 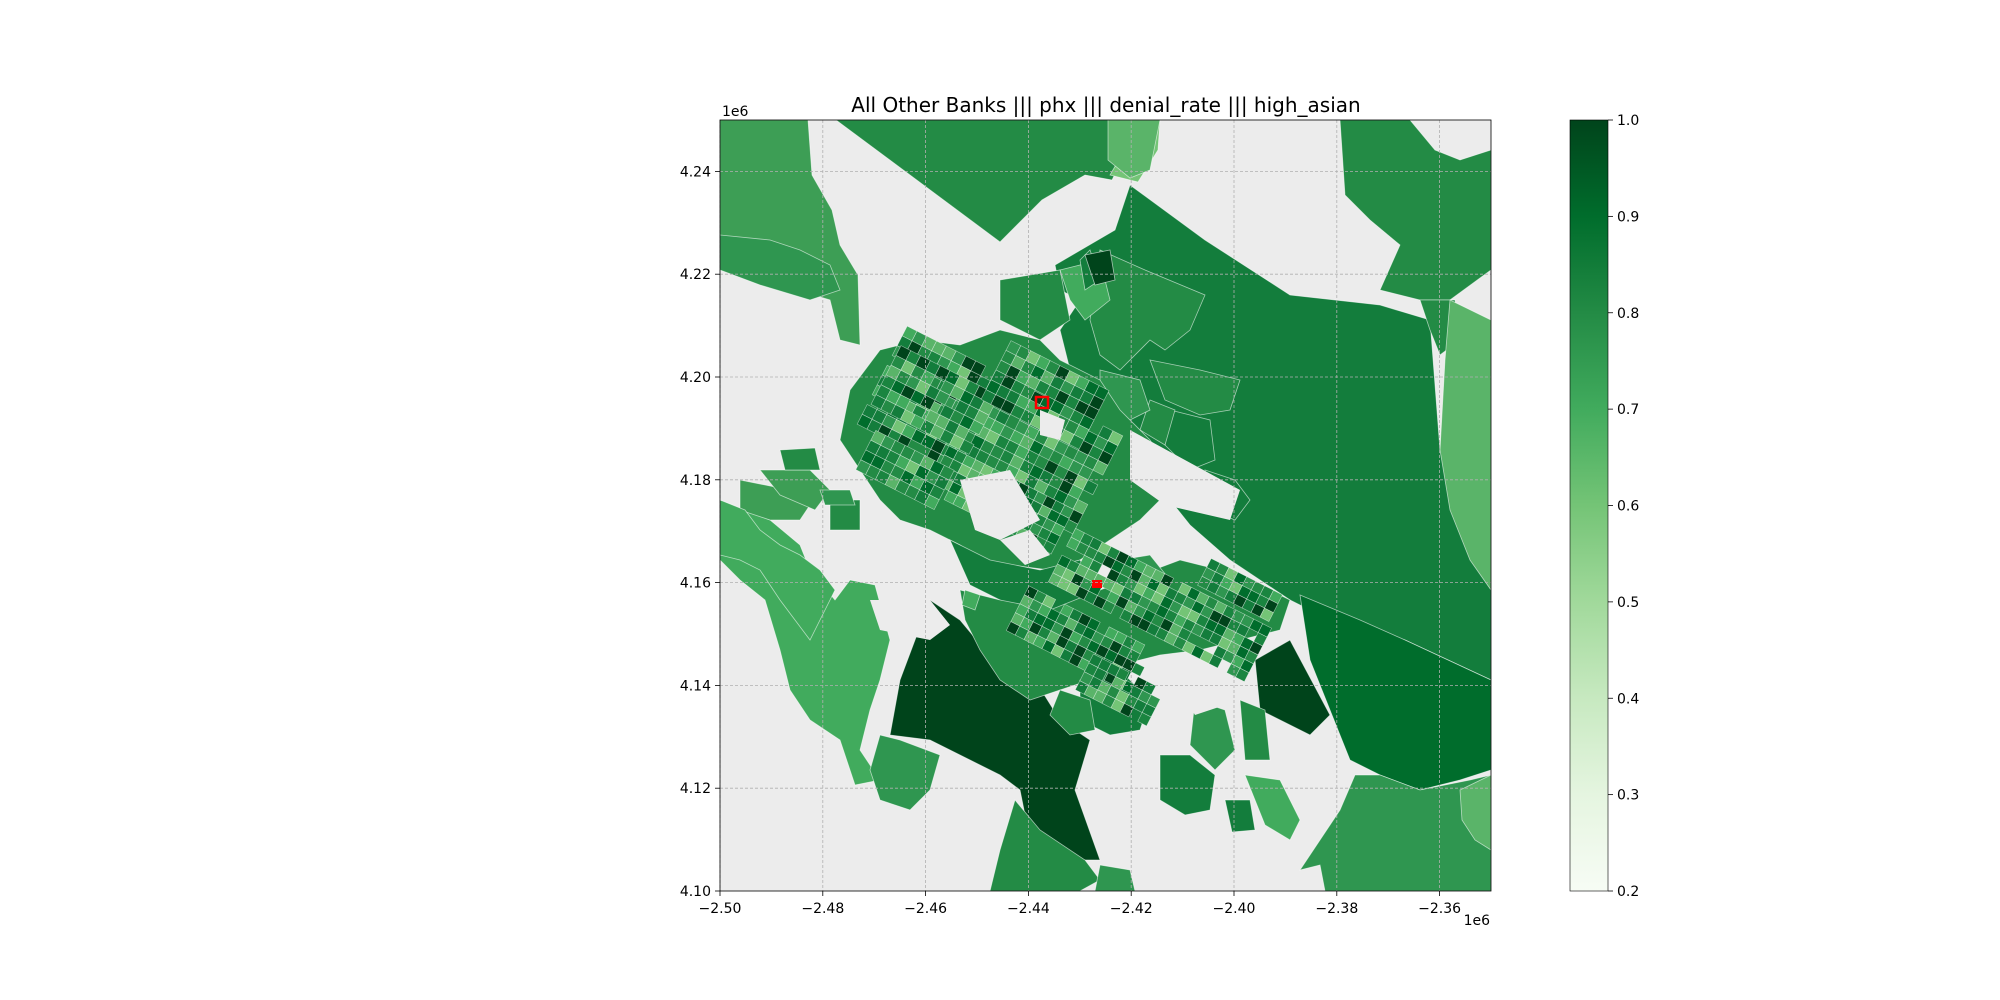 I want to click on x-axis-ticks: −2.50 −2.48 −2.46 −2.44 −2.42 −2.40 −2.38 −2.36, so click(x=1080, y=904).